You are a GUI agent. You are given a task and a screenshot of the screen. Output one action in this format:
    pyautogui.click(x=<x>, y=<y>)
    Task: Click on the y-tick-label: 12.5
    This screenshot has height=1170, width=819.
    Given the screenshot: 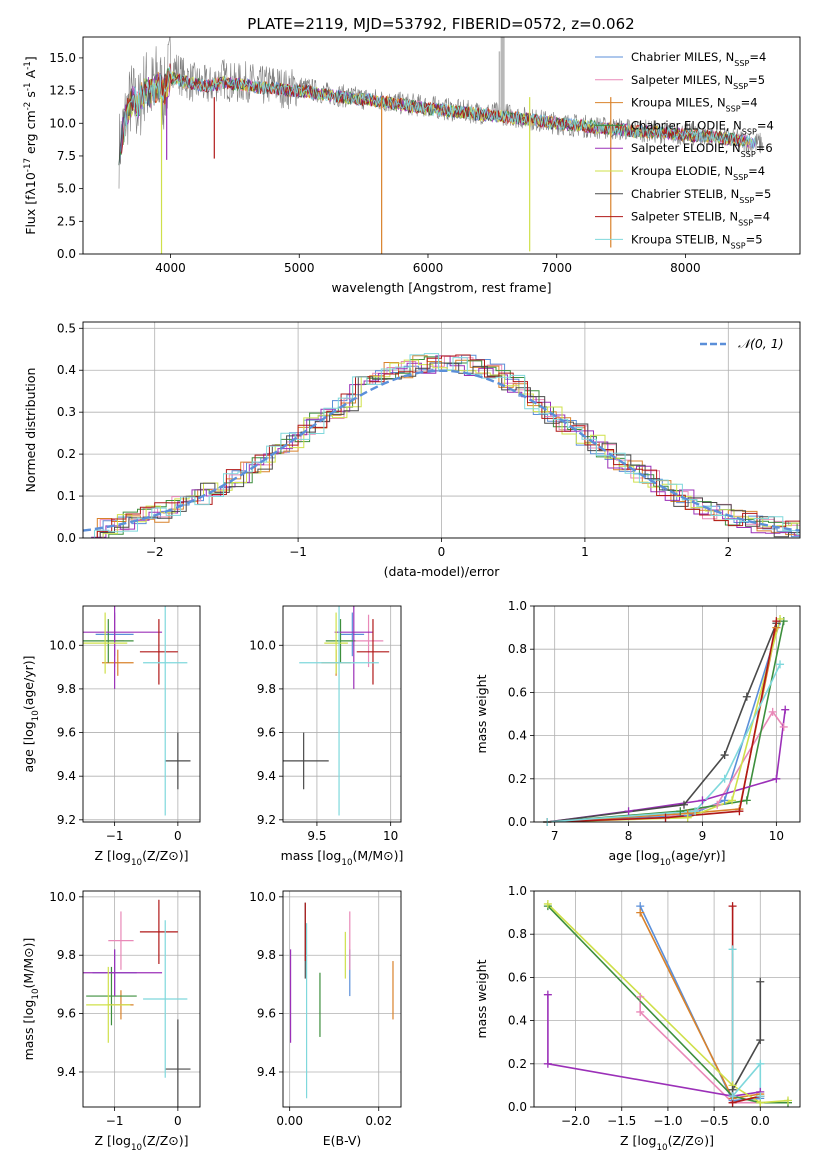 What is the action you would take?
    pyautogui.click(x=62, y=91)
    